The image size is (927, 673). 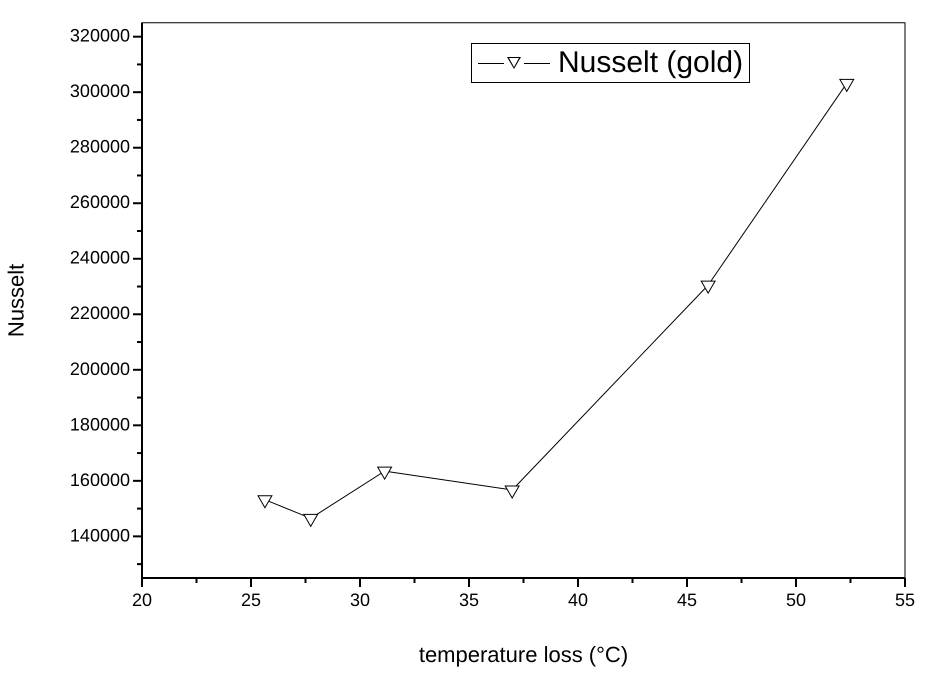 What do you see at coordinates (796, 600) in the screenshot?
I see `x-tick-label: 50` at bounding box center [796, 600].